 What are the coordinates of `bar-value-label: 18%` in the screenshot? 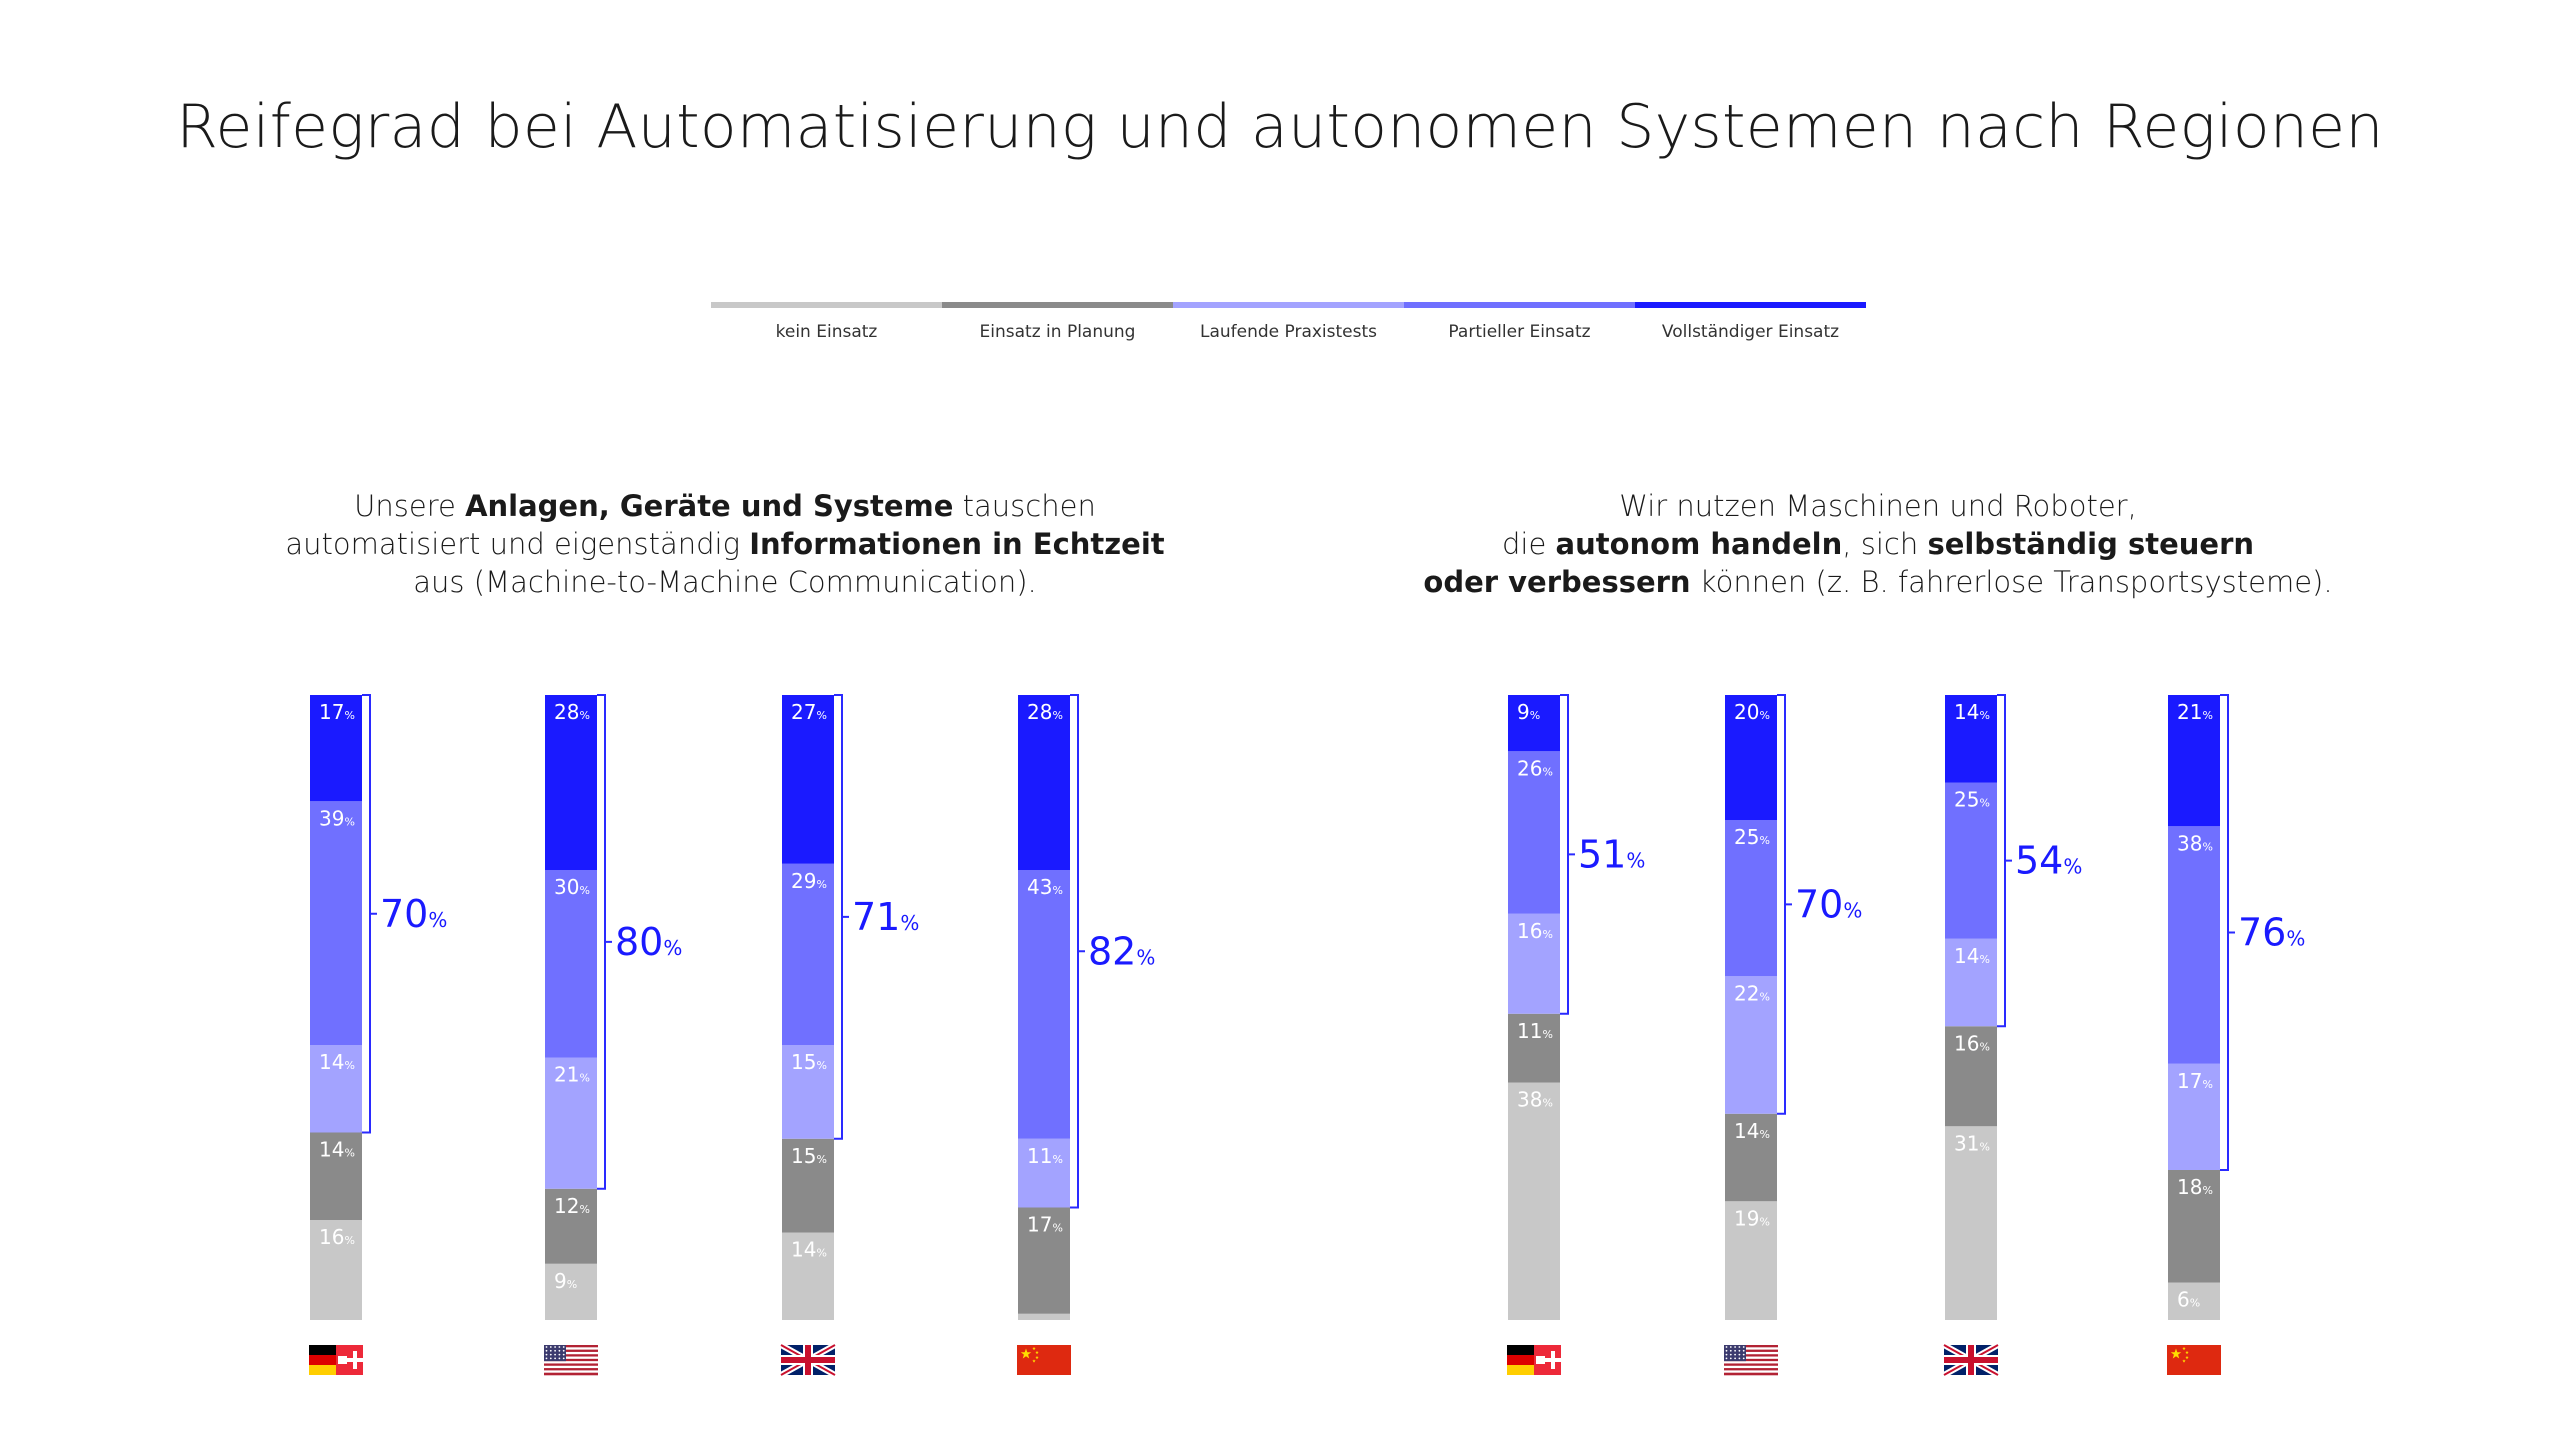 It's located at (2195, 1187).